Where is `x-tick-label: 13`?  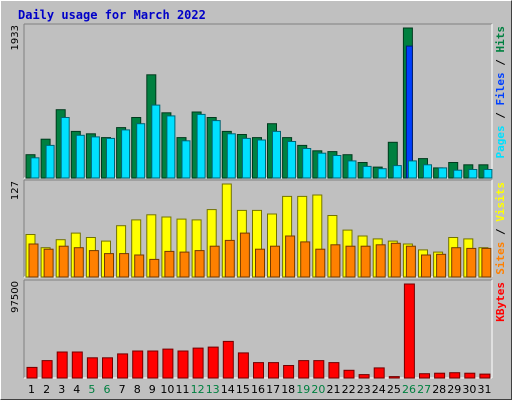
x-tick-label: 13 is located at coordinates (213, 389).